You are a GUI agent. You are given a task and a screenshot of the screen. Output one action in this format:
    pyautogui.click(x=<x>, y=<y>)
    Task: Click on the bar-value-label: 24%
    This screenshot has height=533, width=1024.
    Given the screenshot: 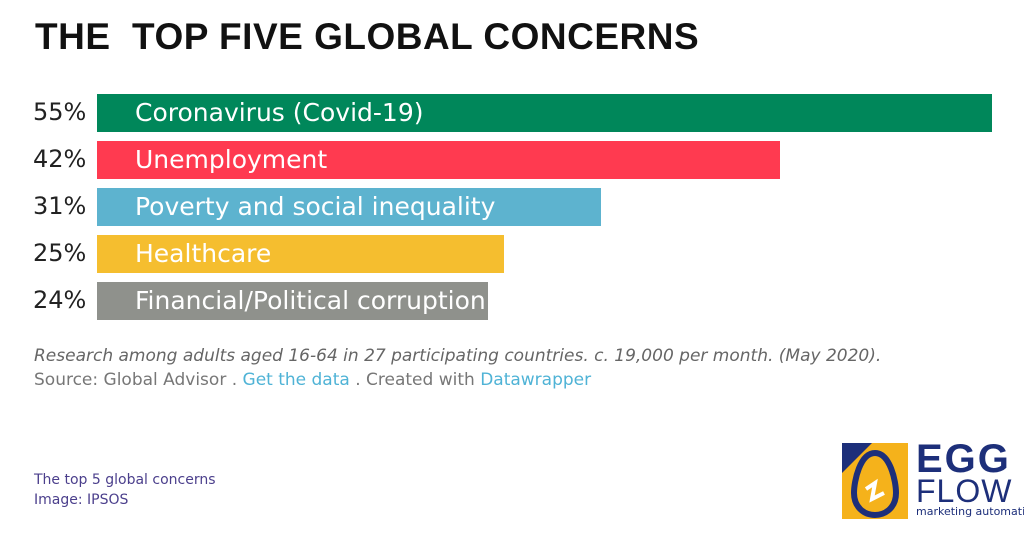 What is the action you would take?
    pyautogui.click(x=60, y=300)
    